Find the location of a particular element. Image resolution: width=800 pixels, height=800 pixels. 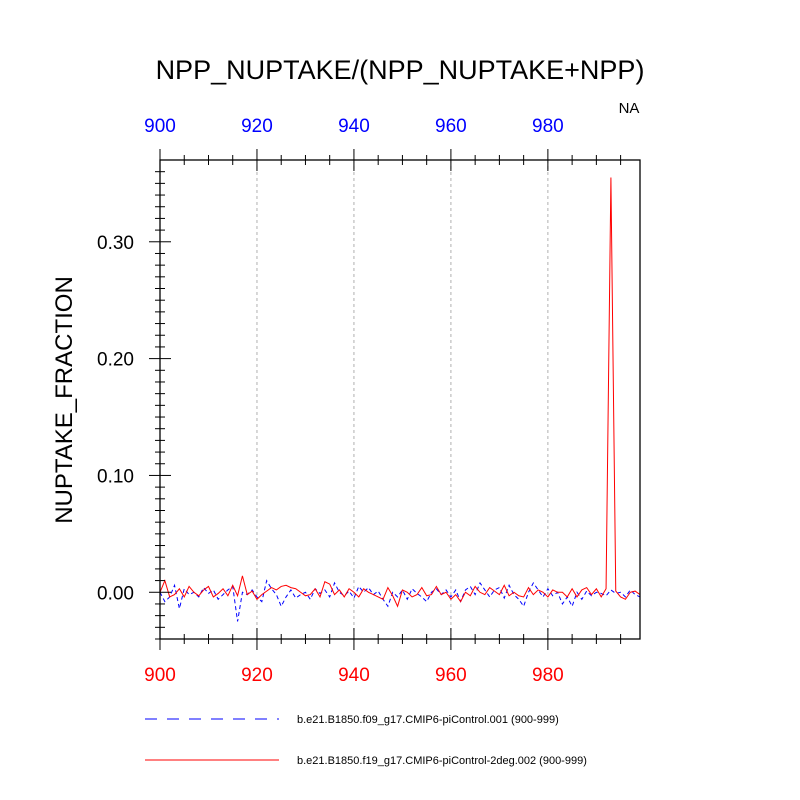

region-label: NA is located at coordinates (629, 108).